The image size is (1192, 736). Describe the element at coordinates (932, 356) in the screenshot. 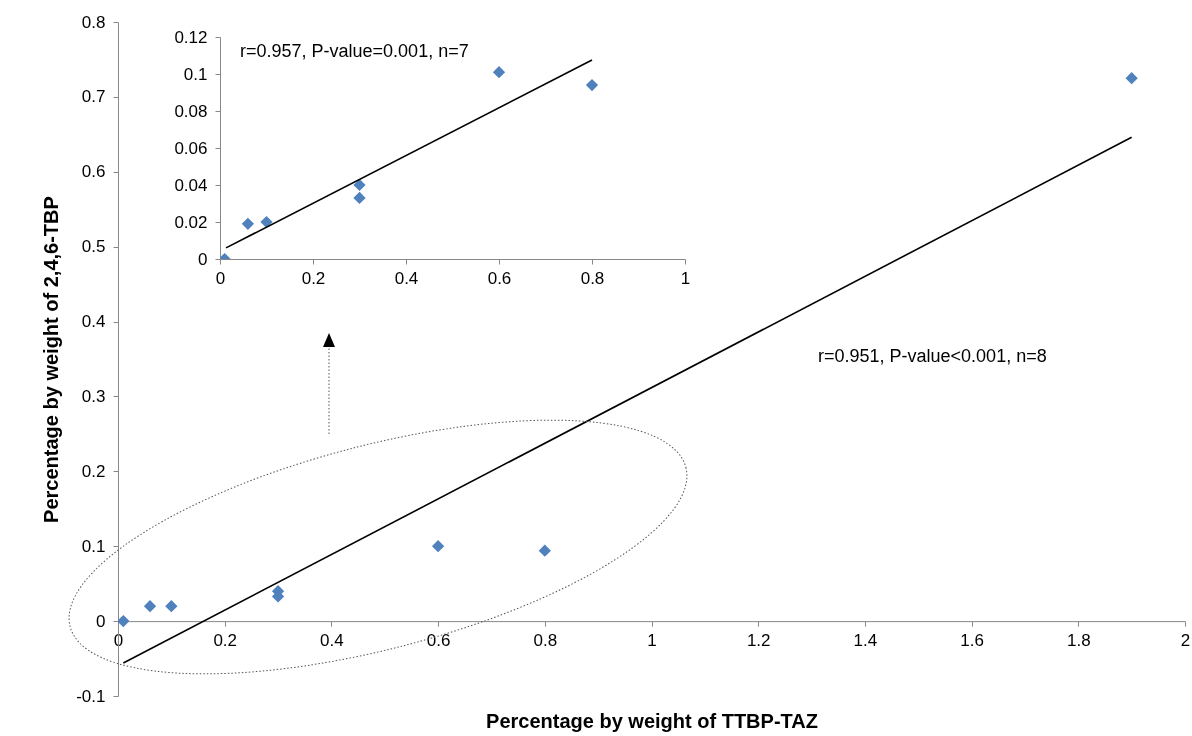

I see `annotation: r=0.951, P-value<0.001, n=8` at that location.